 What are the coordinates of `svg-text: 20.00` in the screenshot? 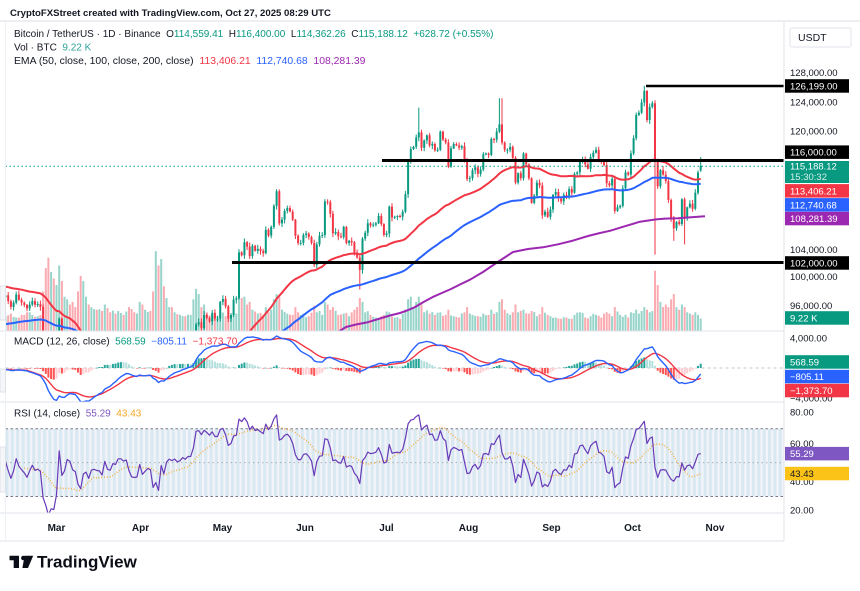 It's located at (802, 511).